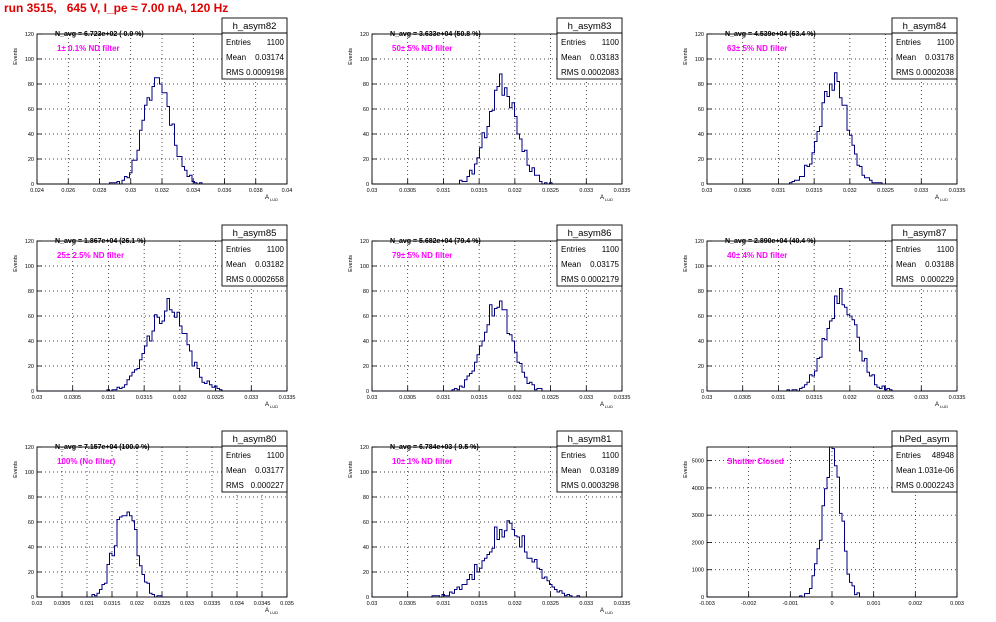 The width and height of the screenshot is (996, 622). I want to click on x-tick-label: 0.028, so click(100, 191).